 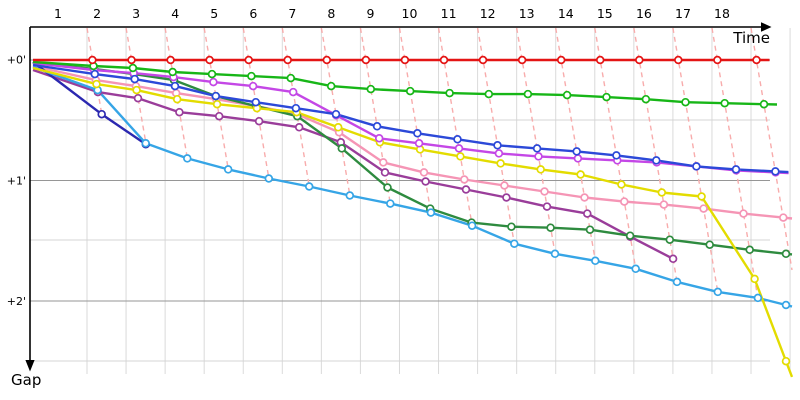 What do you see at coordinates (371, 13) in the screenshot?
I see `x-tick-label: 9` at bounding box center [371, 13].